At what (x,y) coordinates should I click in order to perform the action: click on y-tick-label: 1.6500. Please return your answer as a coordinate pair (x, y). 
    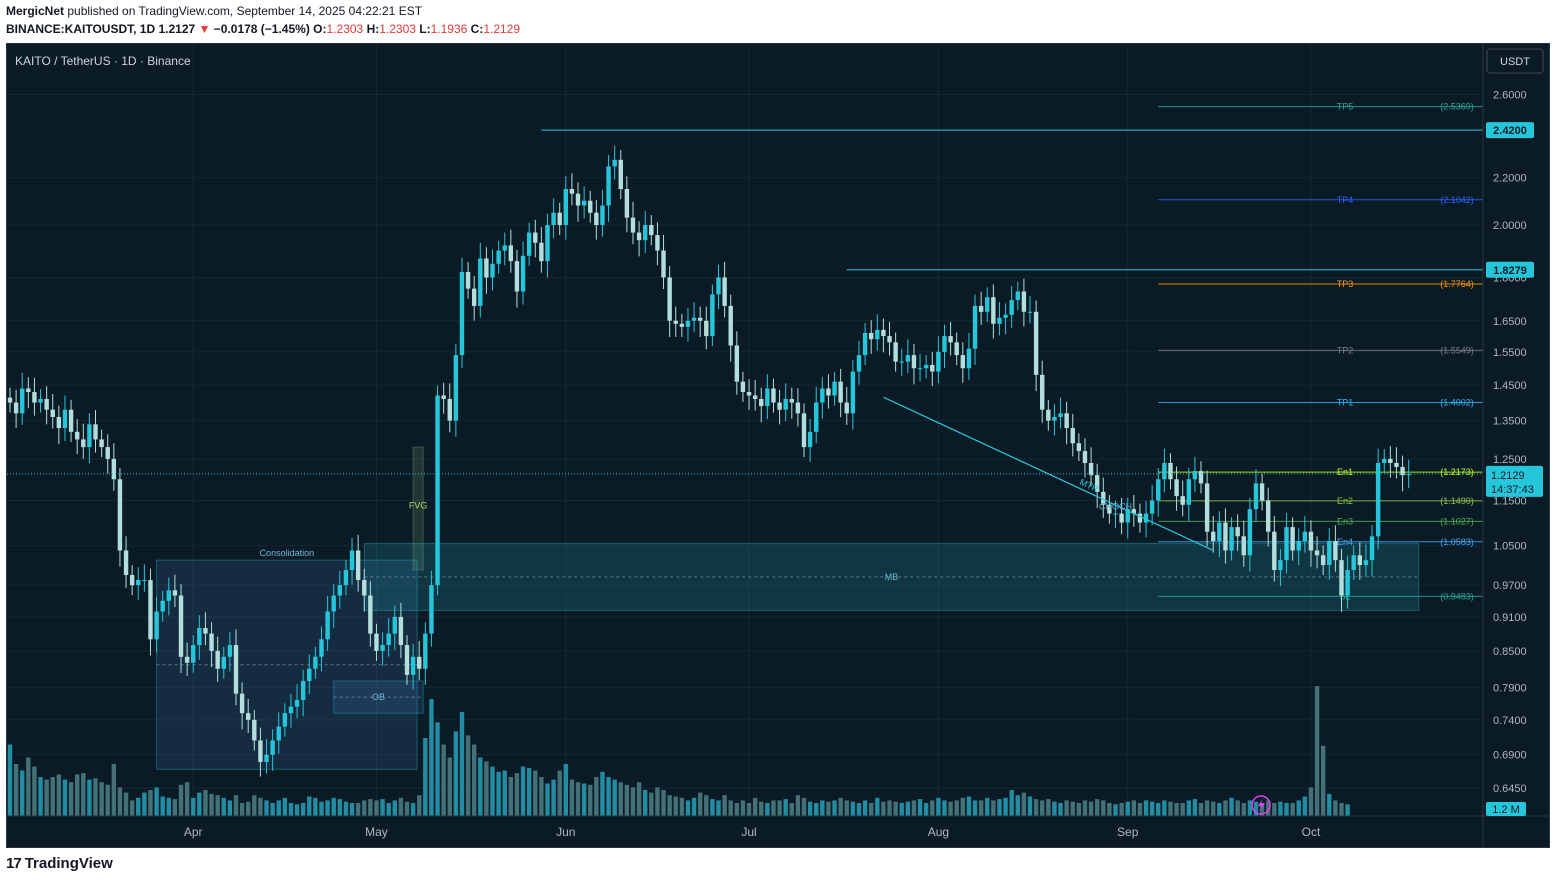
    Looking at the image, I should click on (1510, 322).